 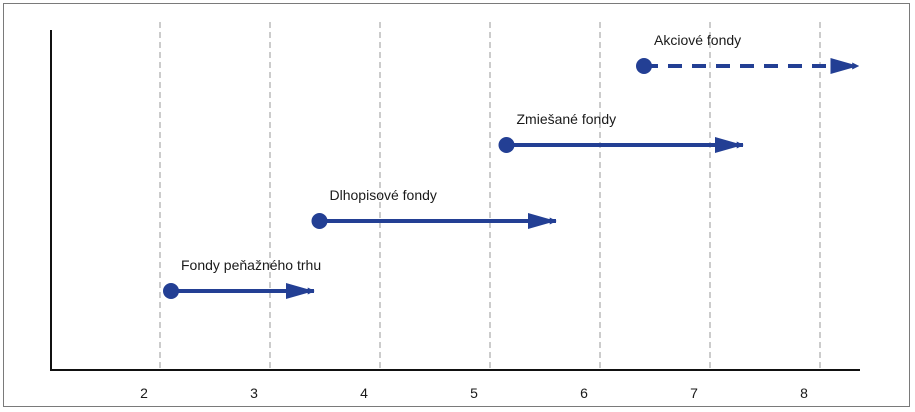 I want to click on series-label: Fondy peňažného trhu, so click(x=251, y=265).